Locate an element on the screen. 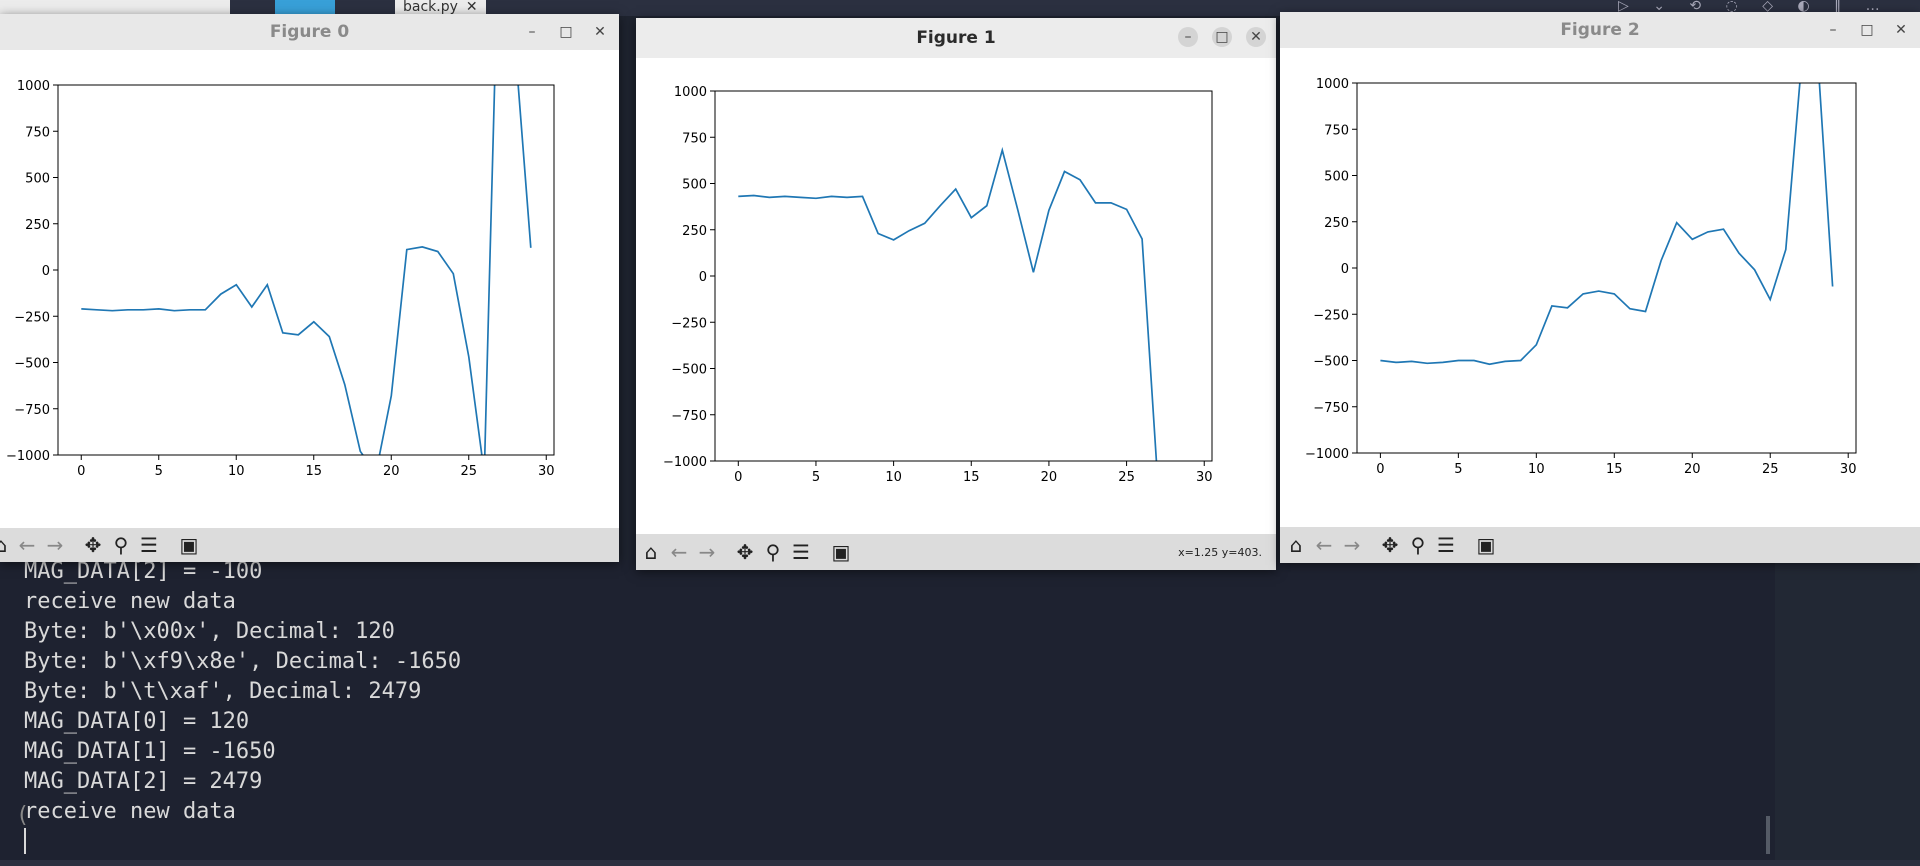 The width and height of the screenshot is (1920, 866). y-tick-label: −500 is located at coordinates (32, 364).